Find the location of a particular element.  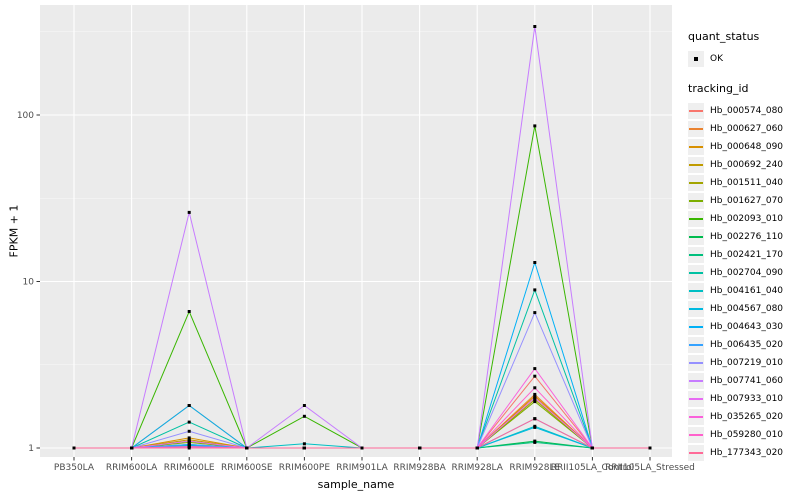

svg-text: RRIM901LA is located at coordinates (362, 468).